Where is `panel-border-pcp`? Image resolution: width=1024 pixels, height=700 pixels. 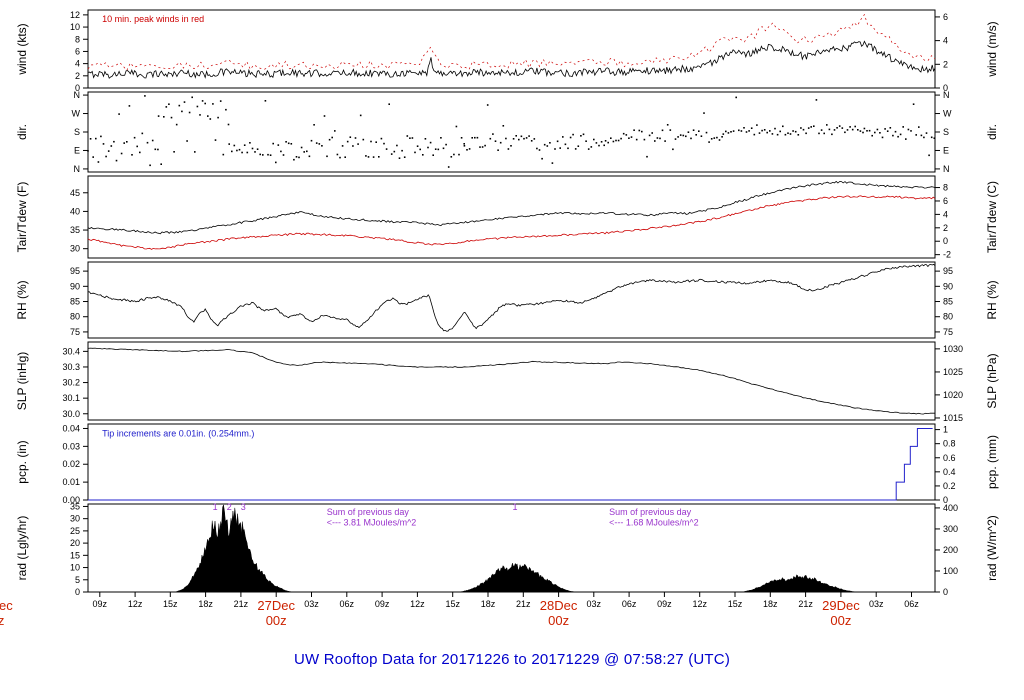
panel-border-pcp is located at coordinates (511, 462).